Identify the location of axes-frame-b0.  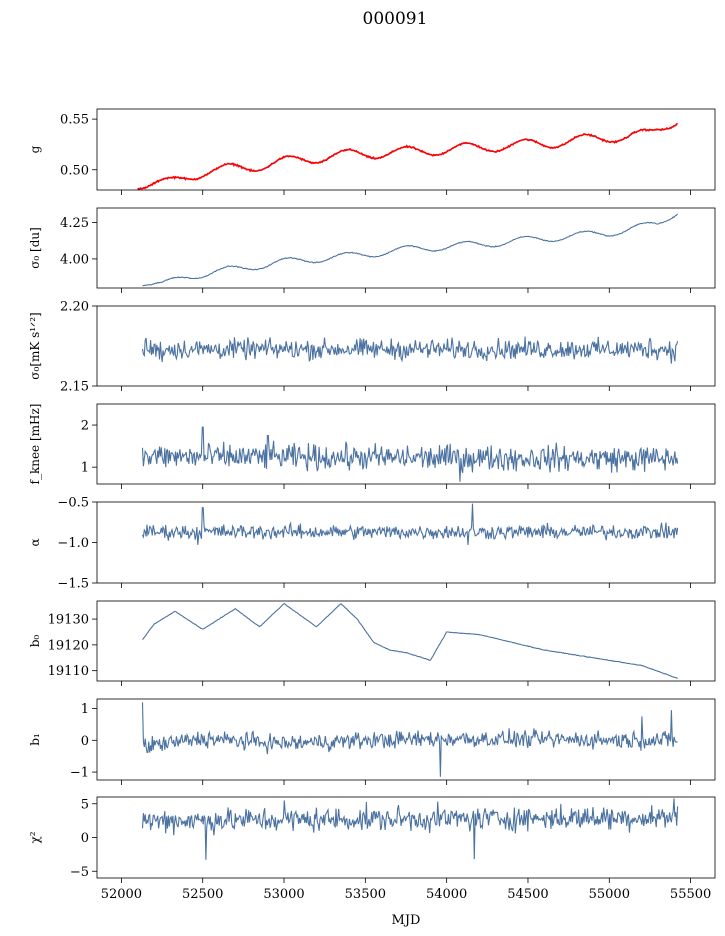
(406, 641).